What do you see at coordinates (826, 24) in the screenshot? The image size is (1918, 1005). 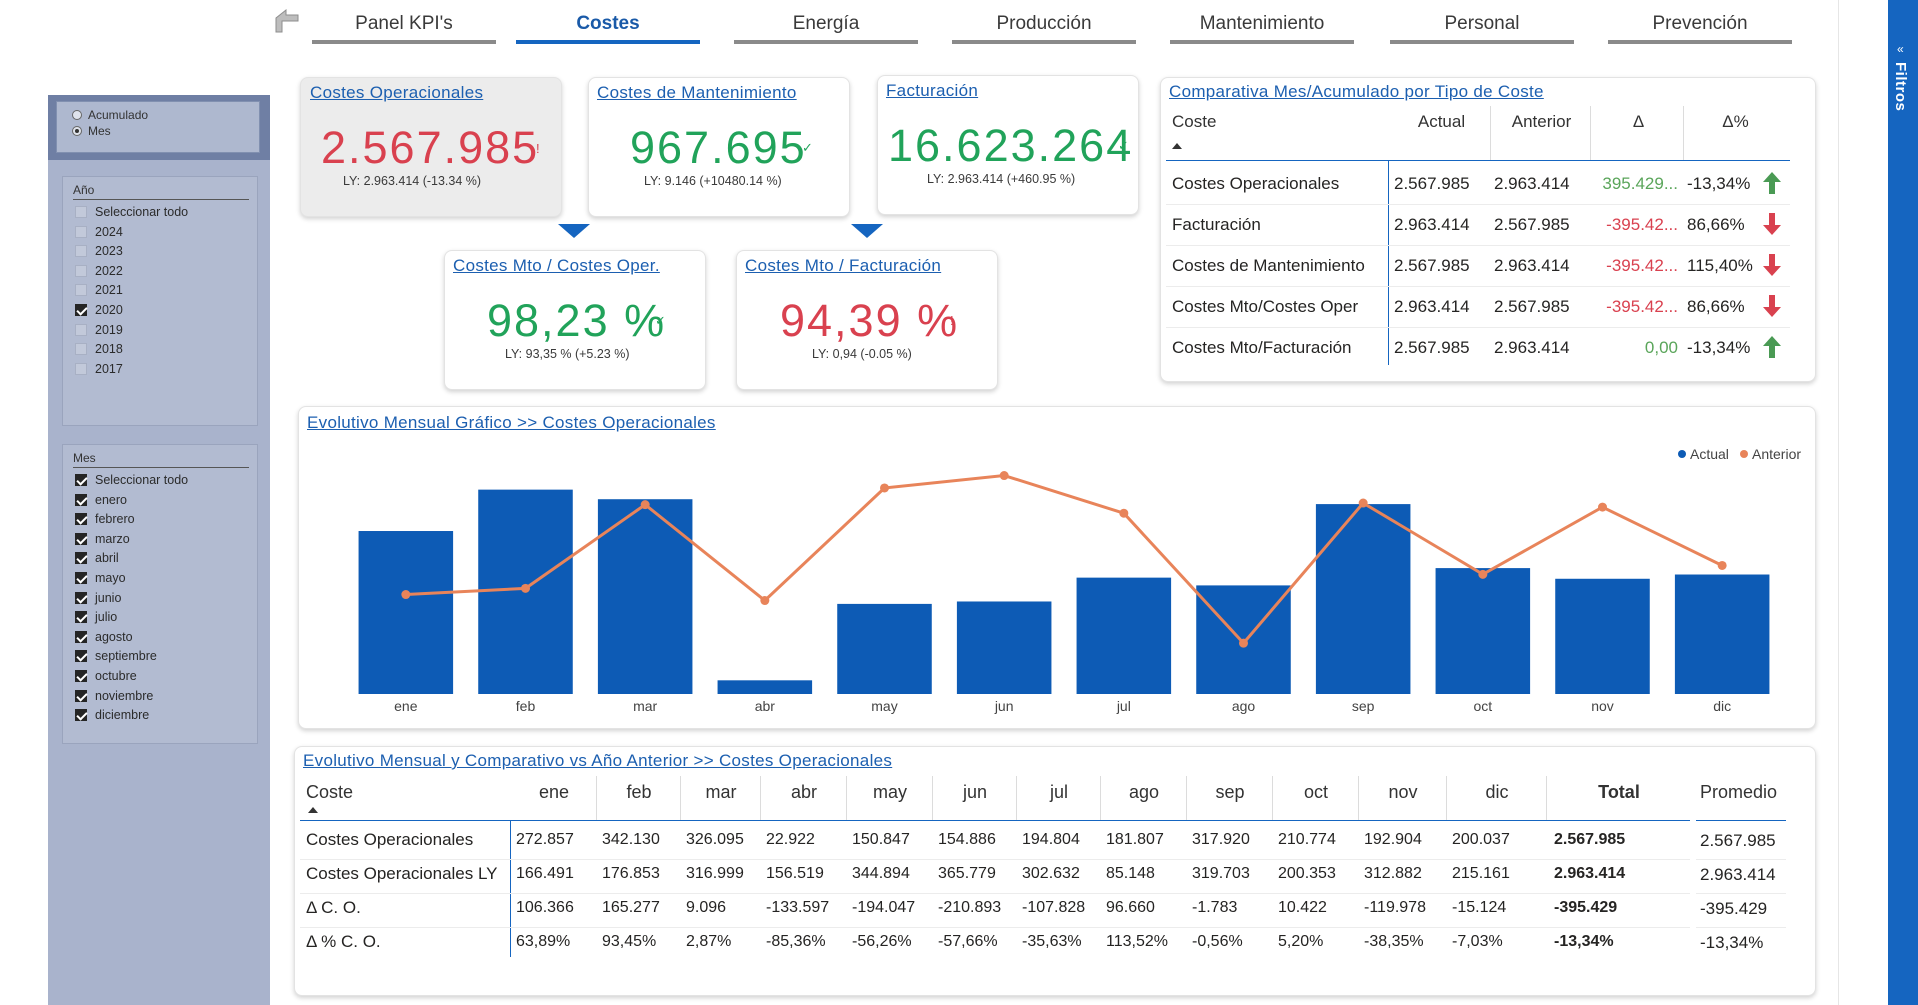 I see `tab-energía: Energía` at bounding box center [826, 24].